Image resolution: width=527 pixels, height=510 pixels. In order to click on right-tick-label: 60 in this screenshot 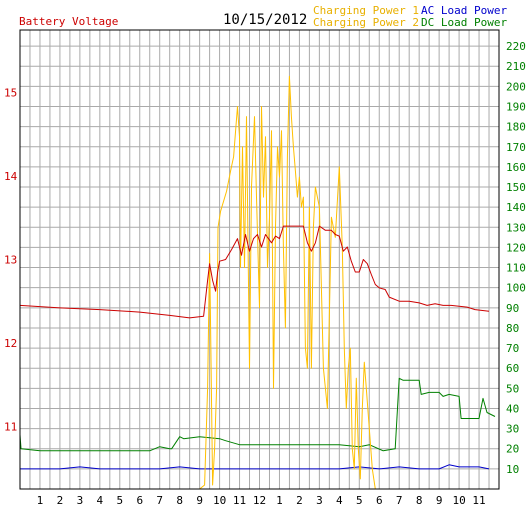, I will do `click(512, 368)`.